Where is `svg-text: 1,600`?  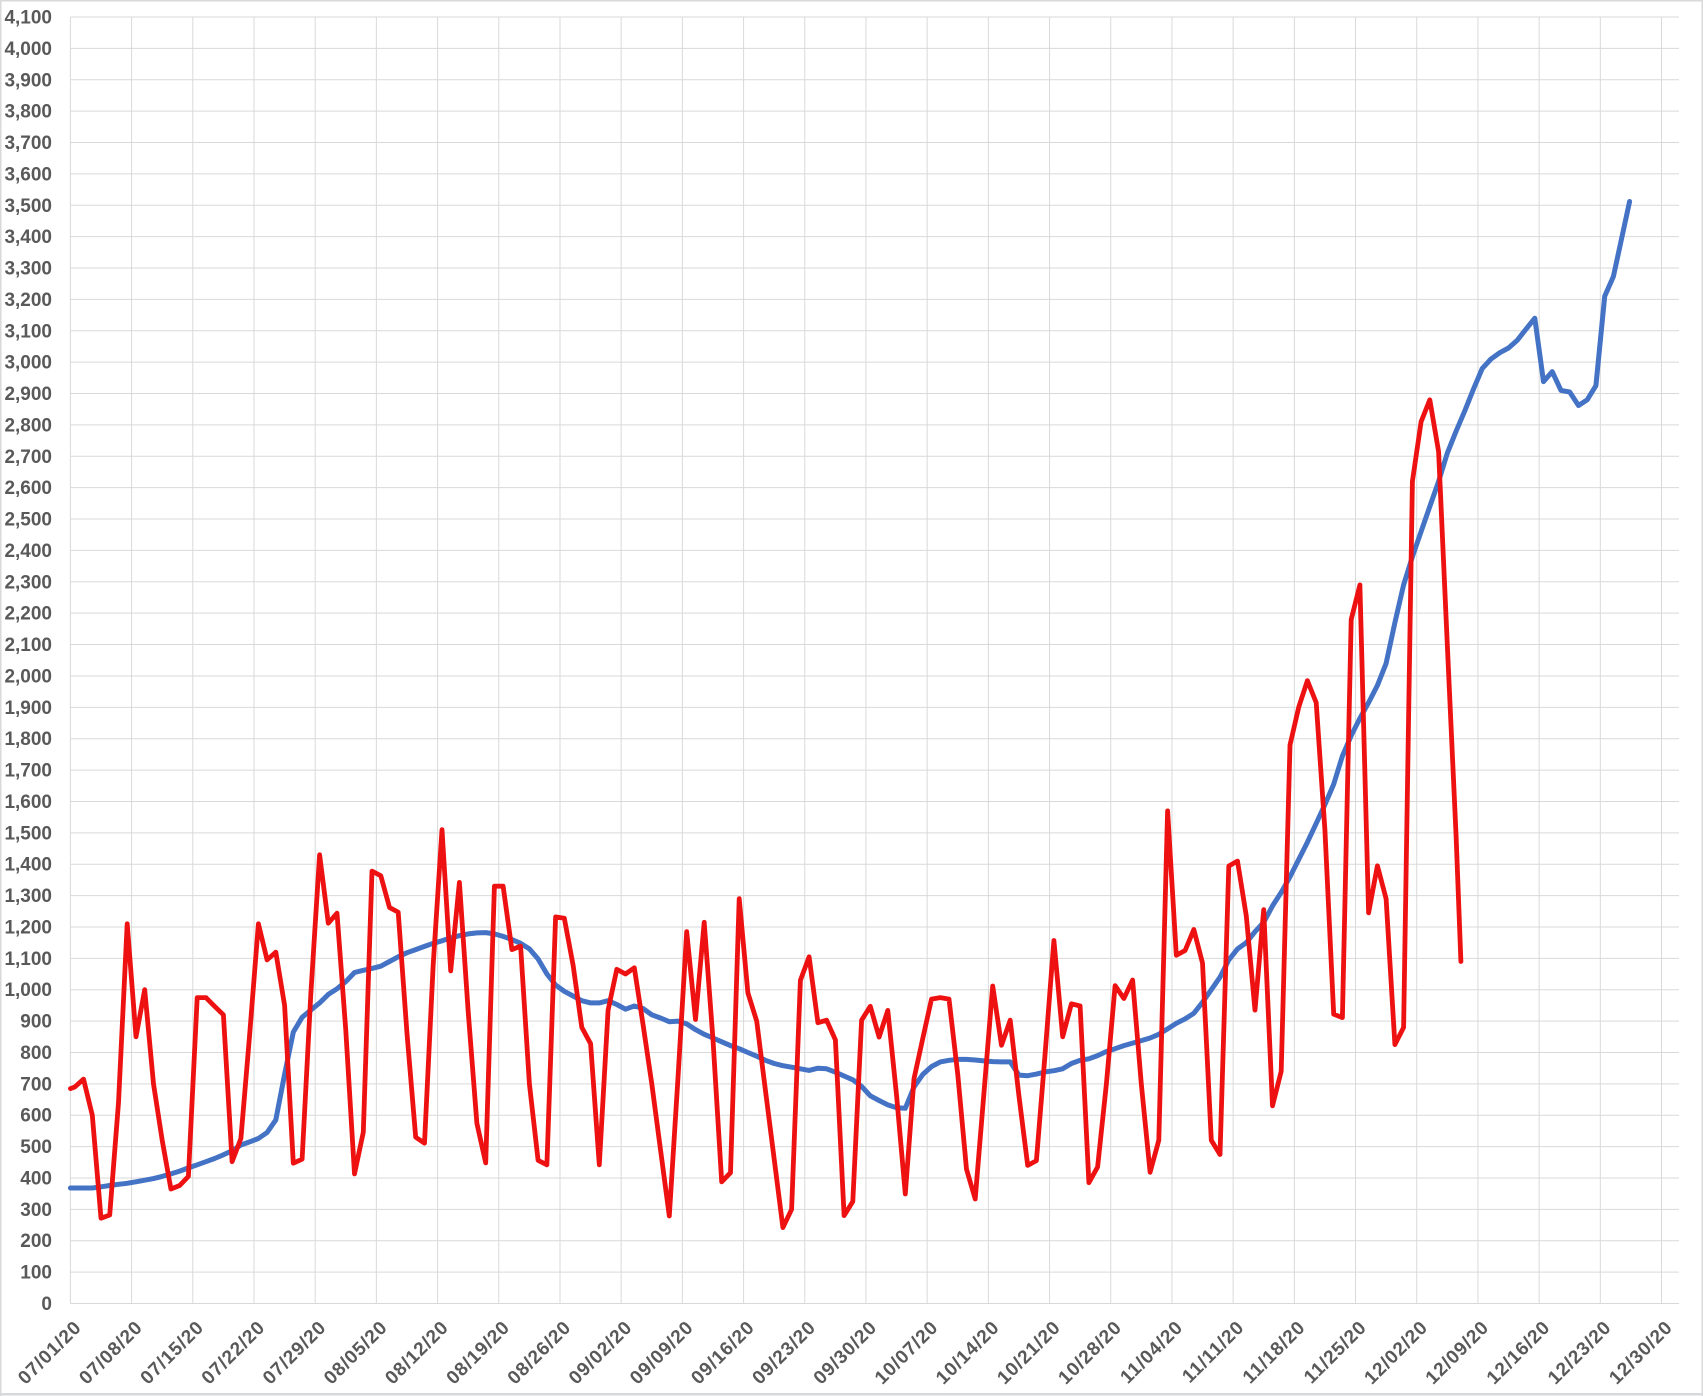
svg-text: 1,600 is located at coordinates (28, 802).